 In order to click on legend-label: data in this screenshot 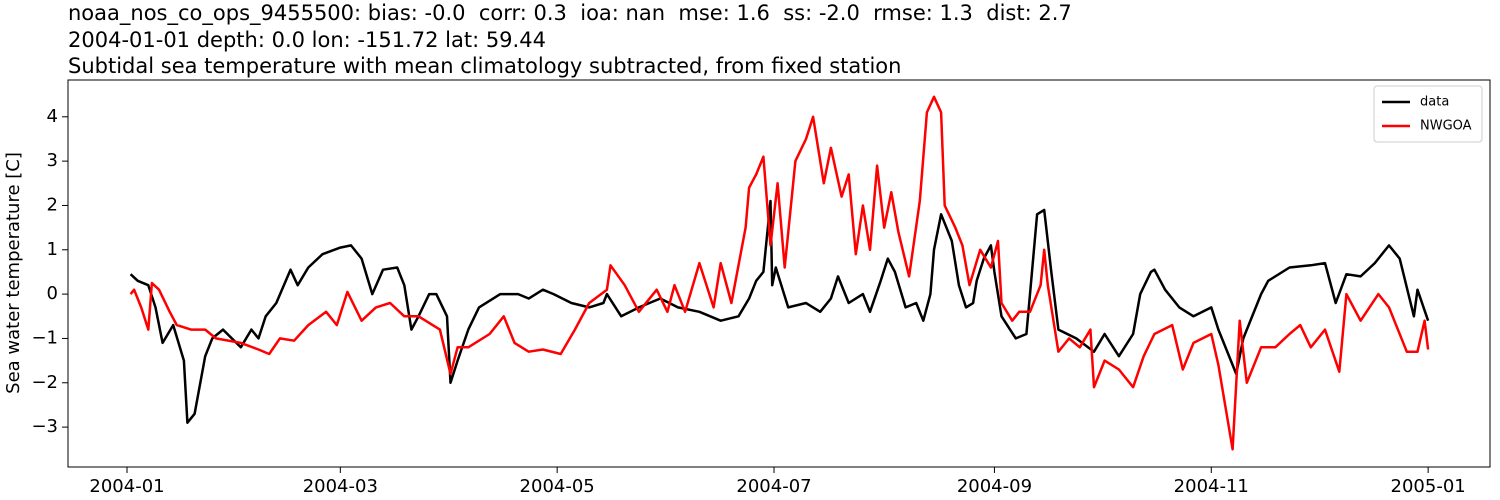, I will do `click(1434, 102)`.